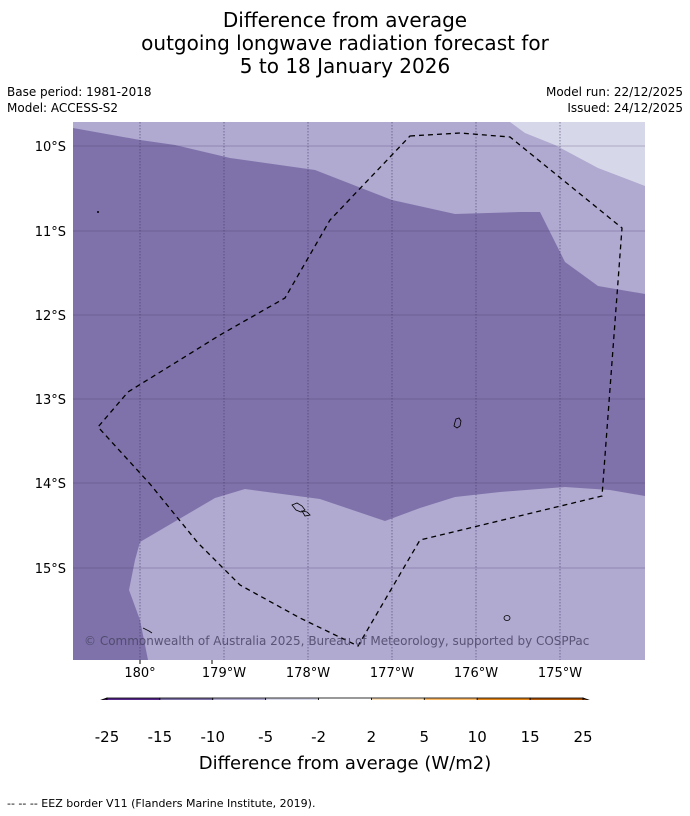 This screenshot has width=690, height=816. What do you see at coordinates (345, 43) in the screenshot?
I see `title-line-2: outgoing longwave radiation forecast for` at bounding box center [345, 43].